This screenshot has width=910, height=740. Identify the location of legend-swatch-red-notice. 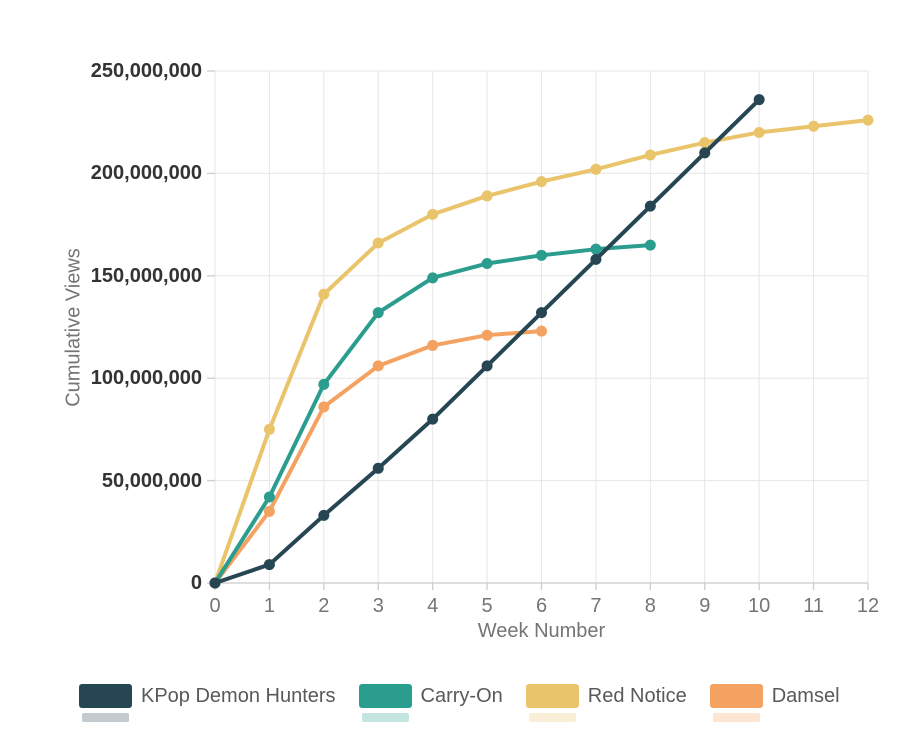
(552, 703).